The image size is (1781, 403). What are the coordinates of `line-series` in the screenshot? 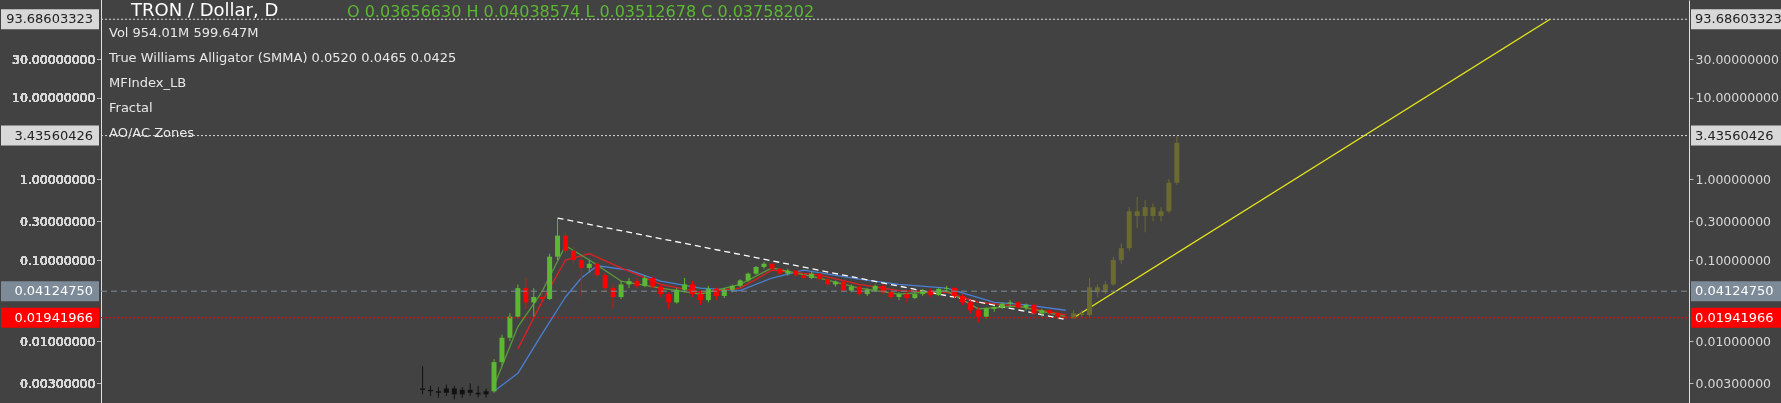 It's located at (792, 301).